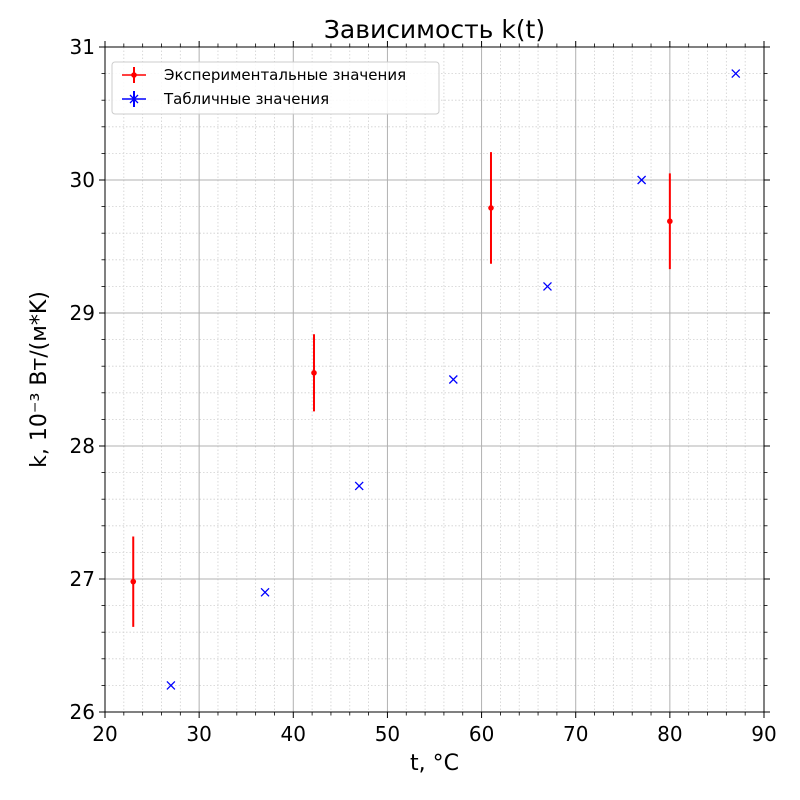 The width and height of the screenshot is (800, 800). I want to click on legend-label-experimental: Экспериментальные значения, so click(285, 75).